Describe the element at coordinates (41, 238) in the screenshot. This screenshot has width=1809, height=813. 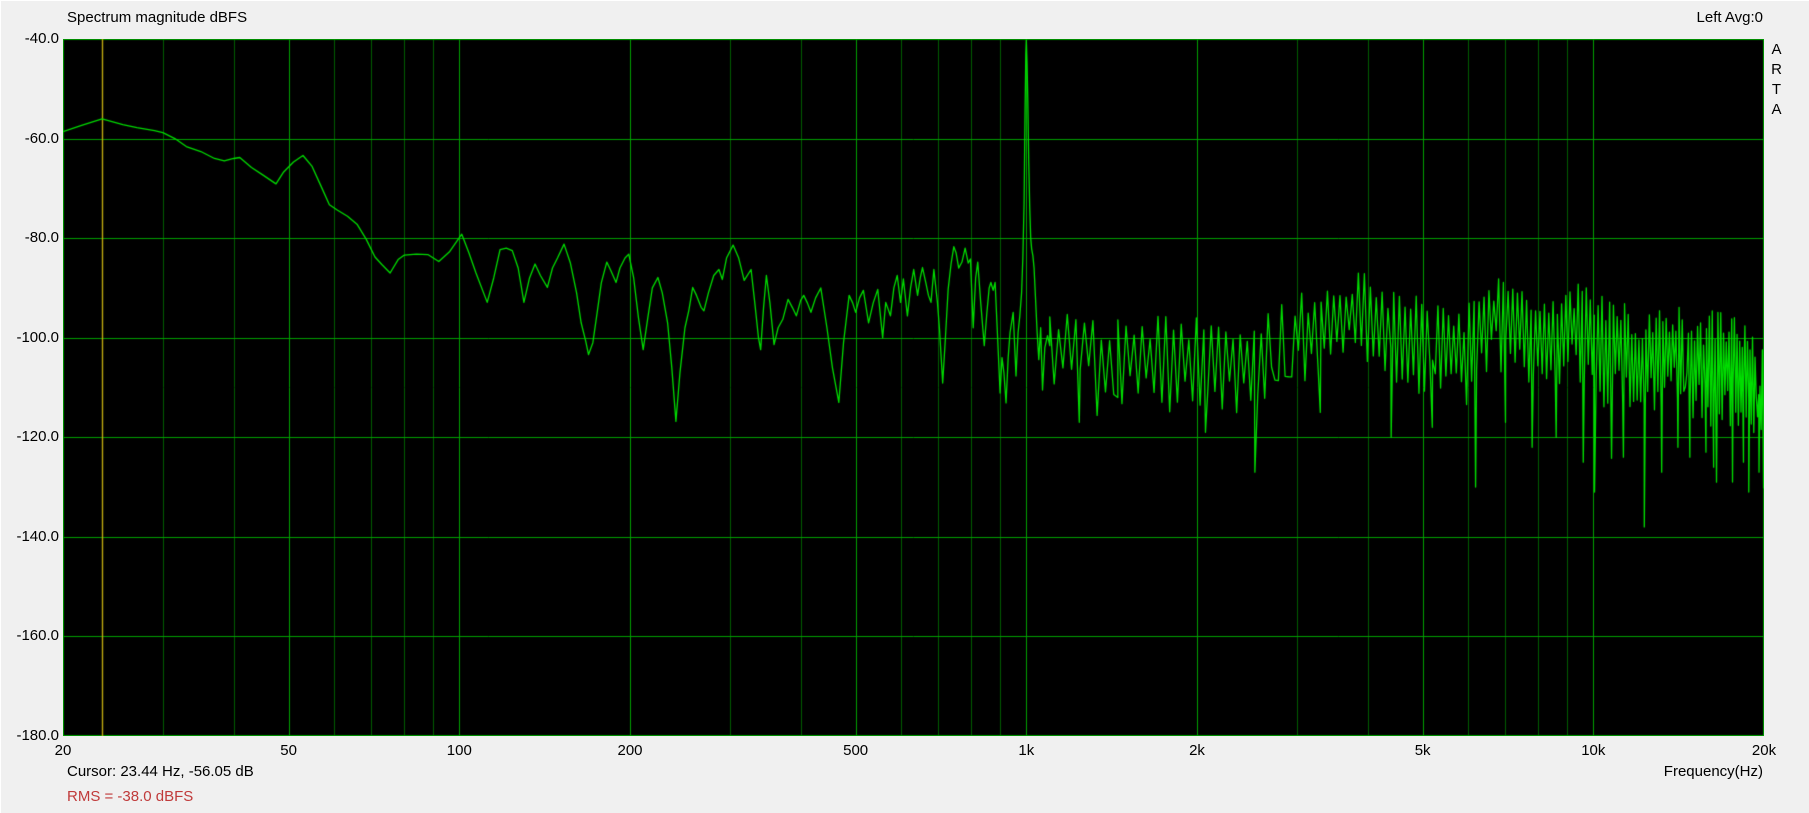
I see `y-tick-label: -80.0` at that location.